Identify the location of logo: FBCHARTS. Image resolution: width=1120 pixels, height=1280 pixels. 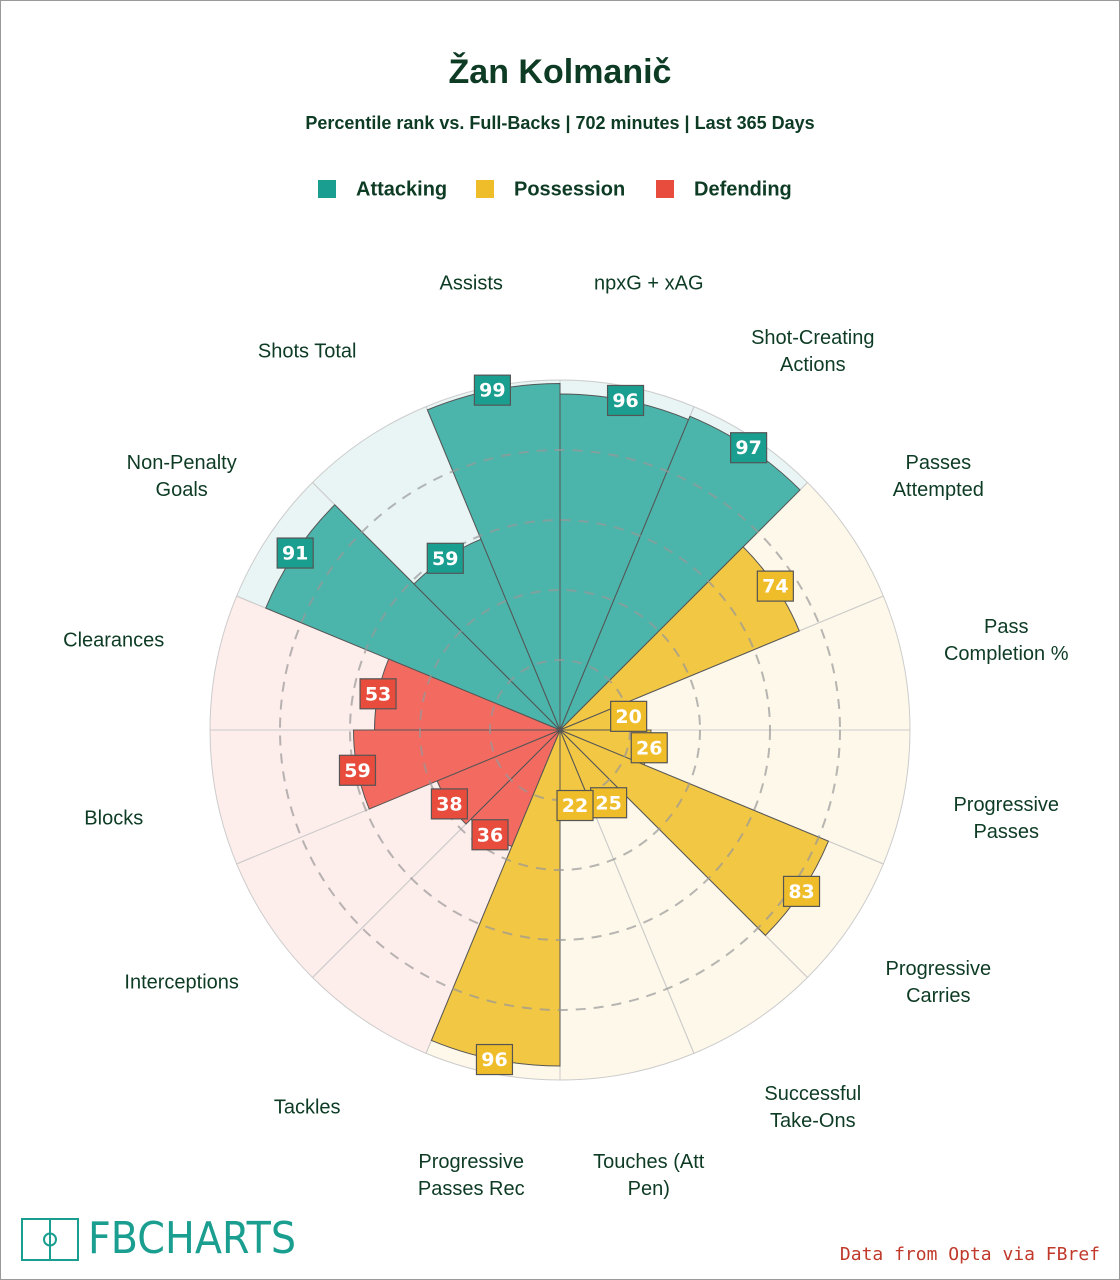
(158, 1238).